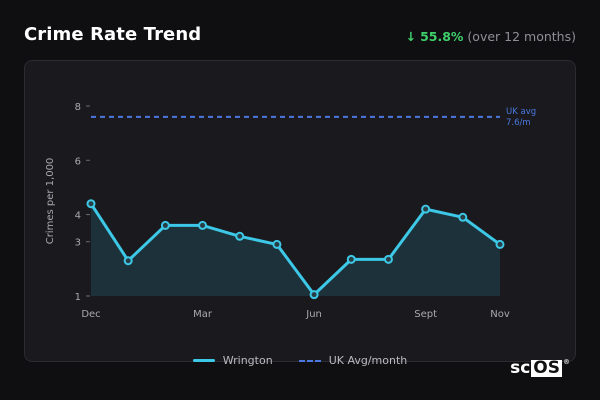 This screenshot has width=600, height=400. Describe the element at coordinates (521, 112) in the screenshot. I see `reference-label-name: UK avg` at that location.